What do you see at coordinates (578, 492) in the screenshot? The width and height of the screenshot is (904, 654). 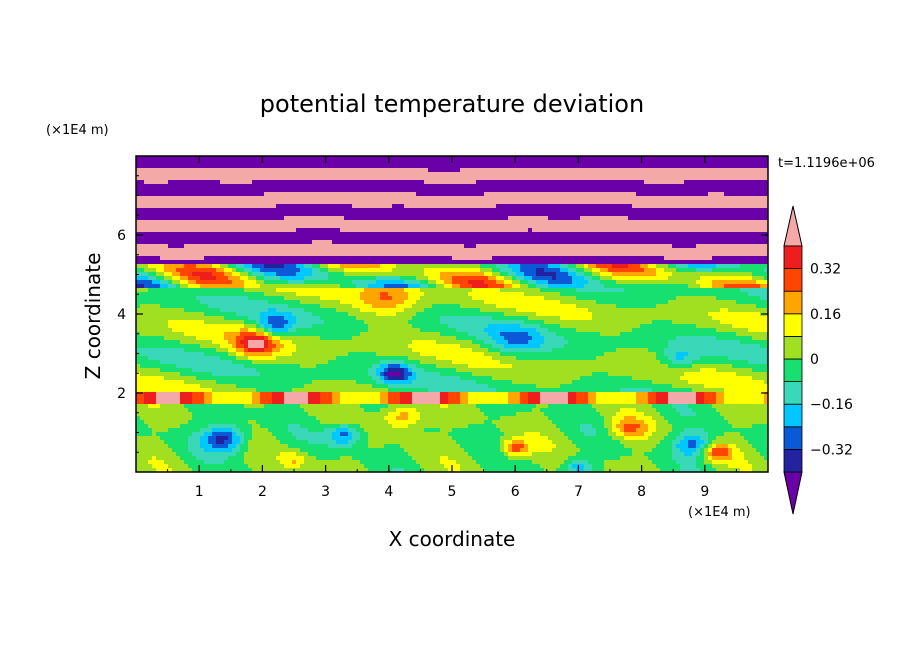 I see `x-tick-label: 7` at bounding box center [578, 492].